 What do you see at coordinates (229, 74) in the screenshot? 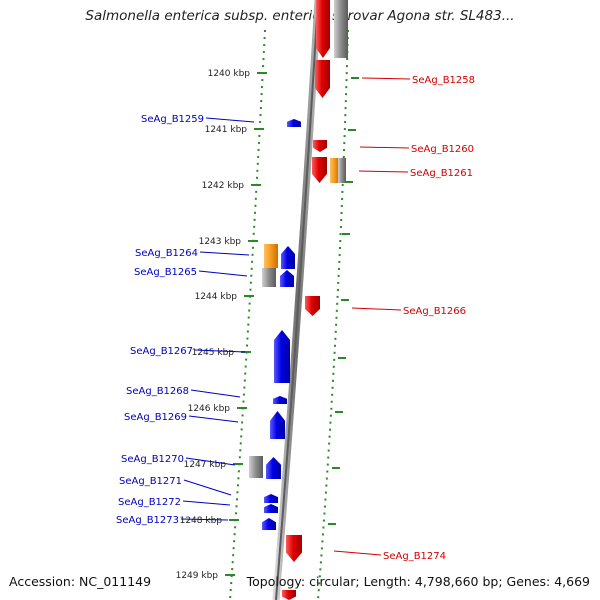
I see `scale-tick-label: 1240 kbp` at bounding box center [229, 74].